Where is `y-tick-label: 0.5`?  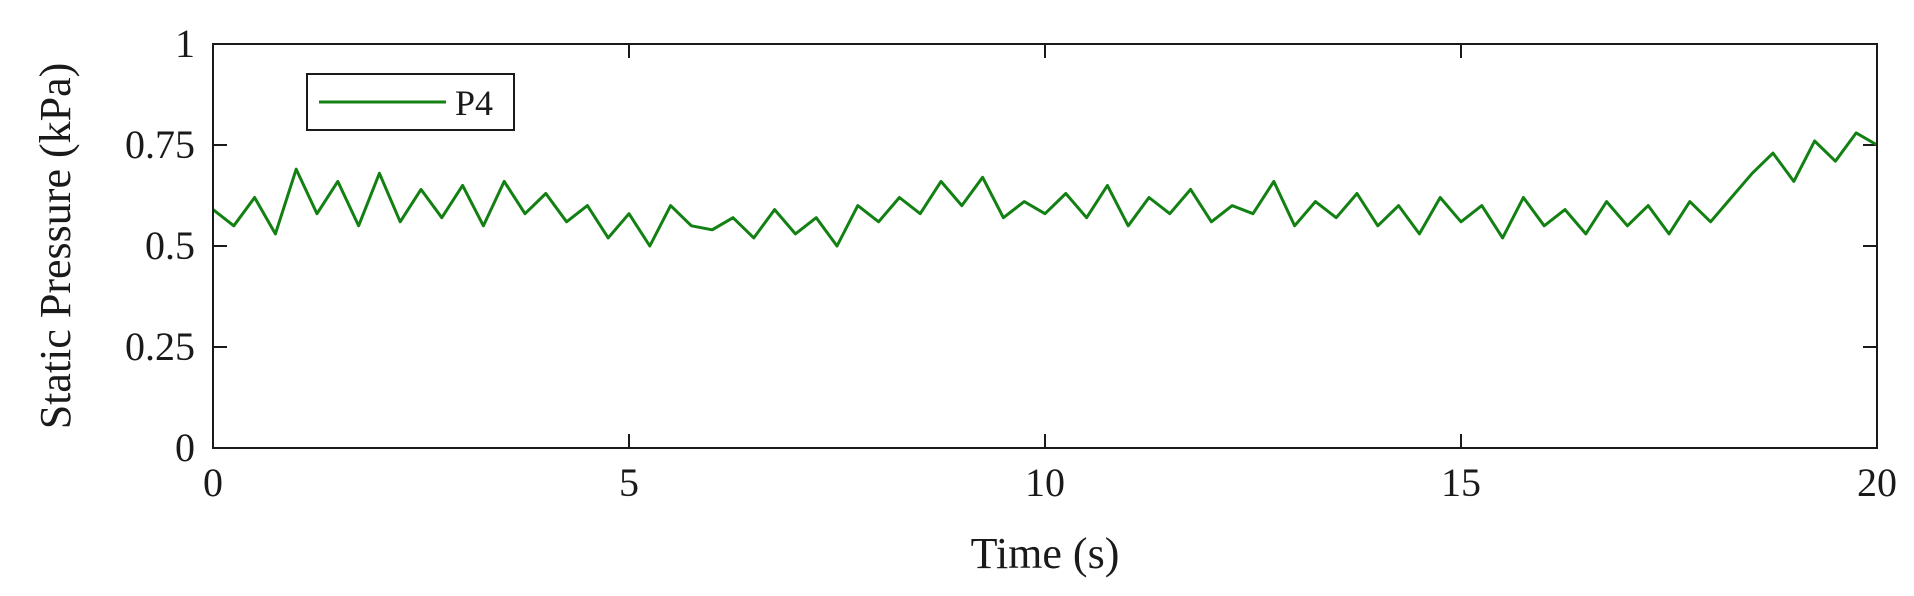
y-tick-label: 0.5 is located at coordinates (170, 245).